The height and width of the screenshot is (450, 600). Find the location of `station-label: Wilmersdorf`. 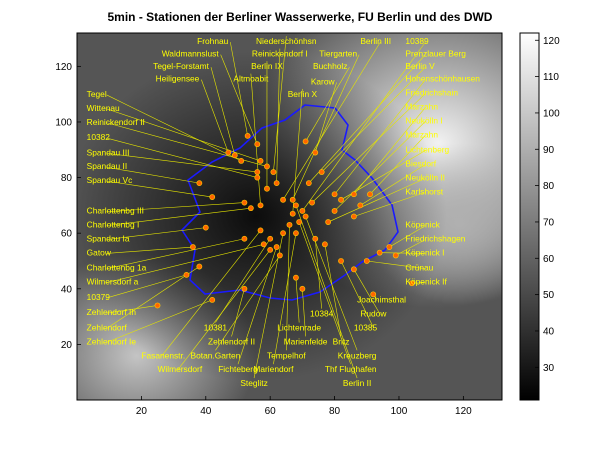

station-label: Wilmersdorf is located at coordinates (179, 369).